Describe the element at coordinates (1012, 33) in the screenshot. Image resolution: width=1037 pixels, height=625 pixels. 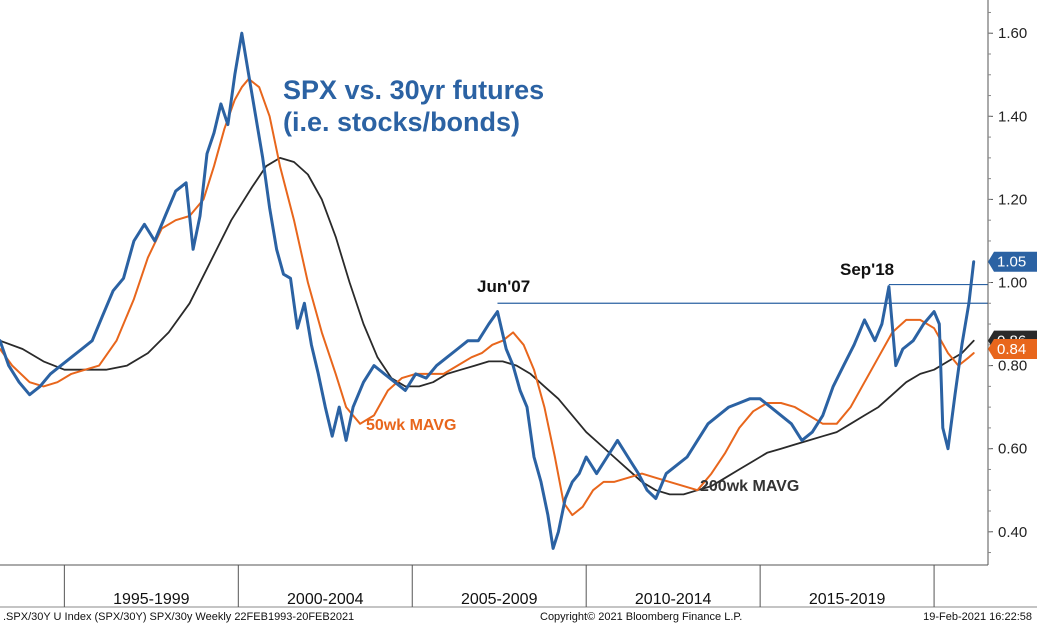
I see `y-tick-label: 1.60` at that location.